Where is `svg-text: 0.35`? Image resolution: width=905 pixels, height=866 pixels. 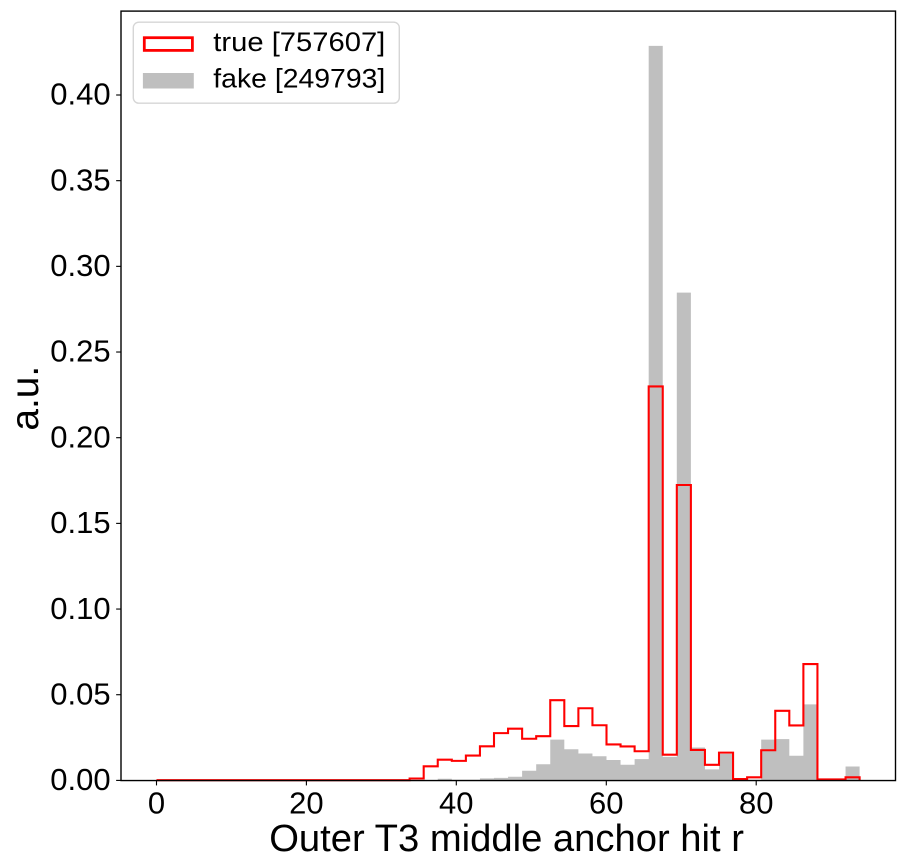 svg-text: 0.35 is located at coordinates (80, 179).